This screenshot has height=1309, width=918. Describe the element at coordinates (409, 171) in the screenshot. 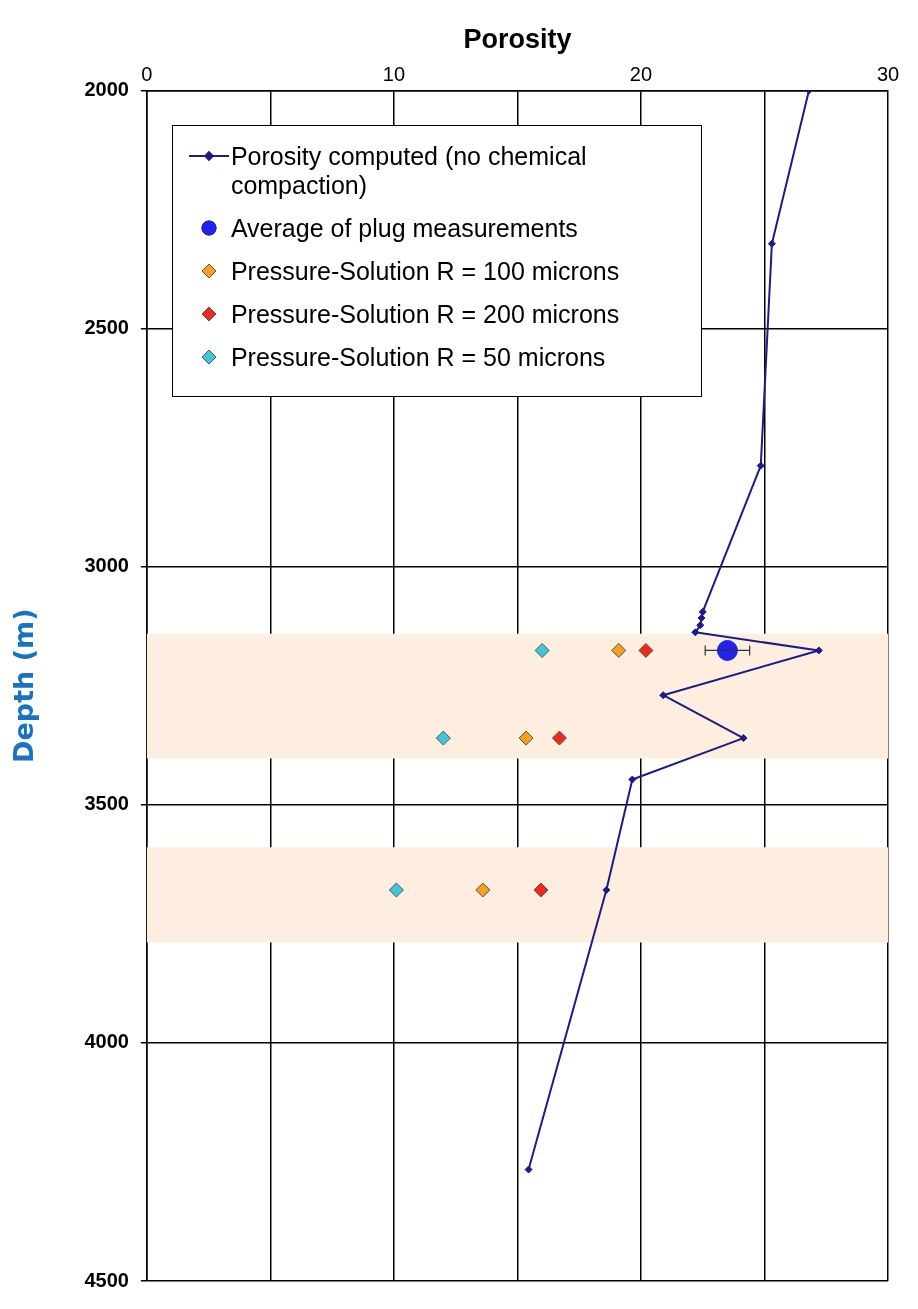

I see `legend-label: Porosity computed (no chemical compaction)` at that location.